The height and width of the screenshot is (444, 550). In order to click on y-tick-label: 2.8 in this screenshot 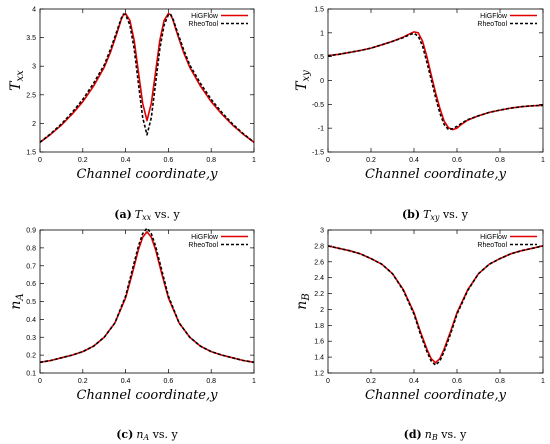, I will do `click(319, 246)`.